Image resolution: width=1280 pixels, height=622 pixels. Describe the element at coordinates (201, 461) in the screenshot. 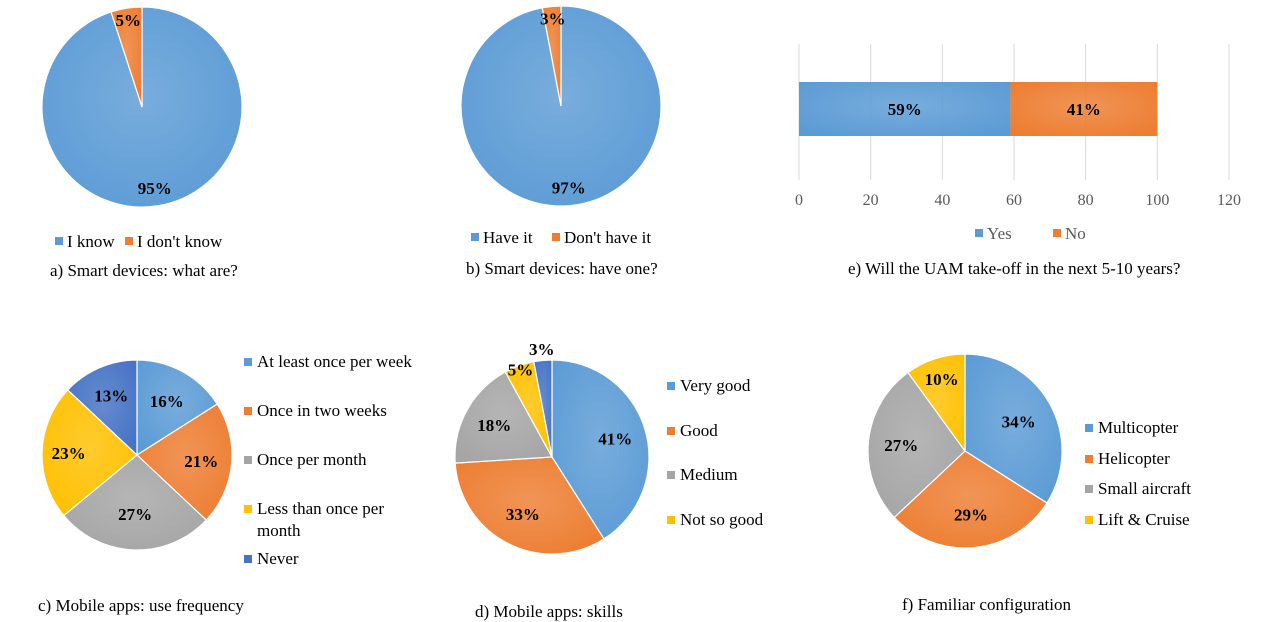

I see `data-label: 21%` at that location.